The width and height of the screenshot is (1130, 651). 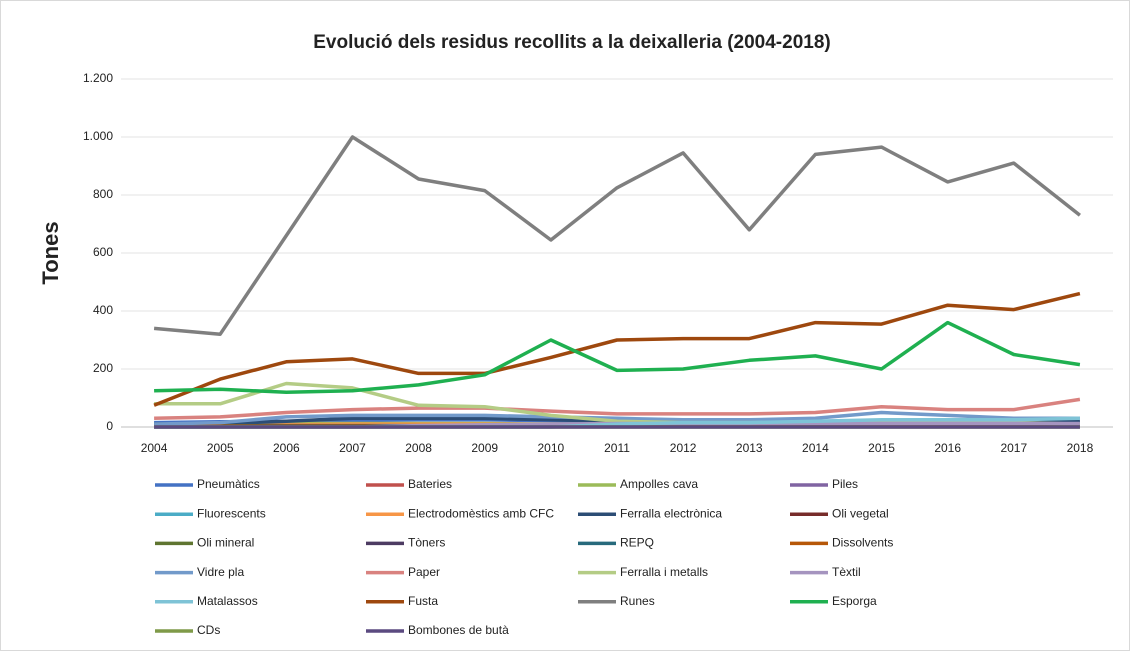 What do you see at coordinates (881, 448) in the screenshot?
I see `x-tick-label: 2015` at bounding box center [881, 448].